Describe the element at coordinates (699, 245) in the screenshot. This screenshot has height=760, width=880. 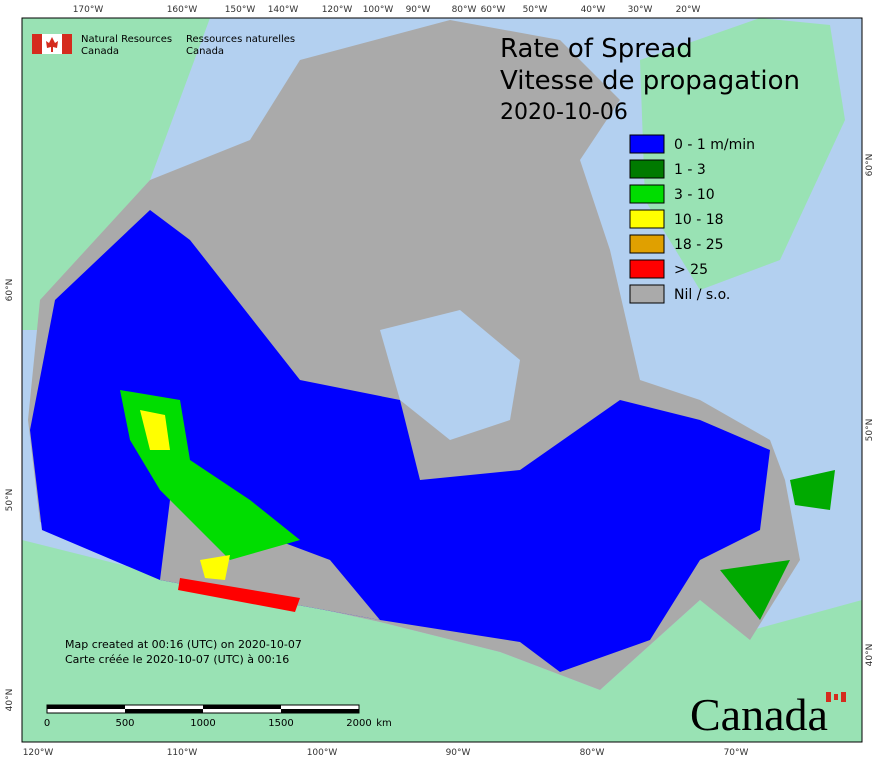
I see `legend-label: 18 - 25` at that location.